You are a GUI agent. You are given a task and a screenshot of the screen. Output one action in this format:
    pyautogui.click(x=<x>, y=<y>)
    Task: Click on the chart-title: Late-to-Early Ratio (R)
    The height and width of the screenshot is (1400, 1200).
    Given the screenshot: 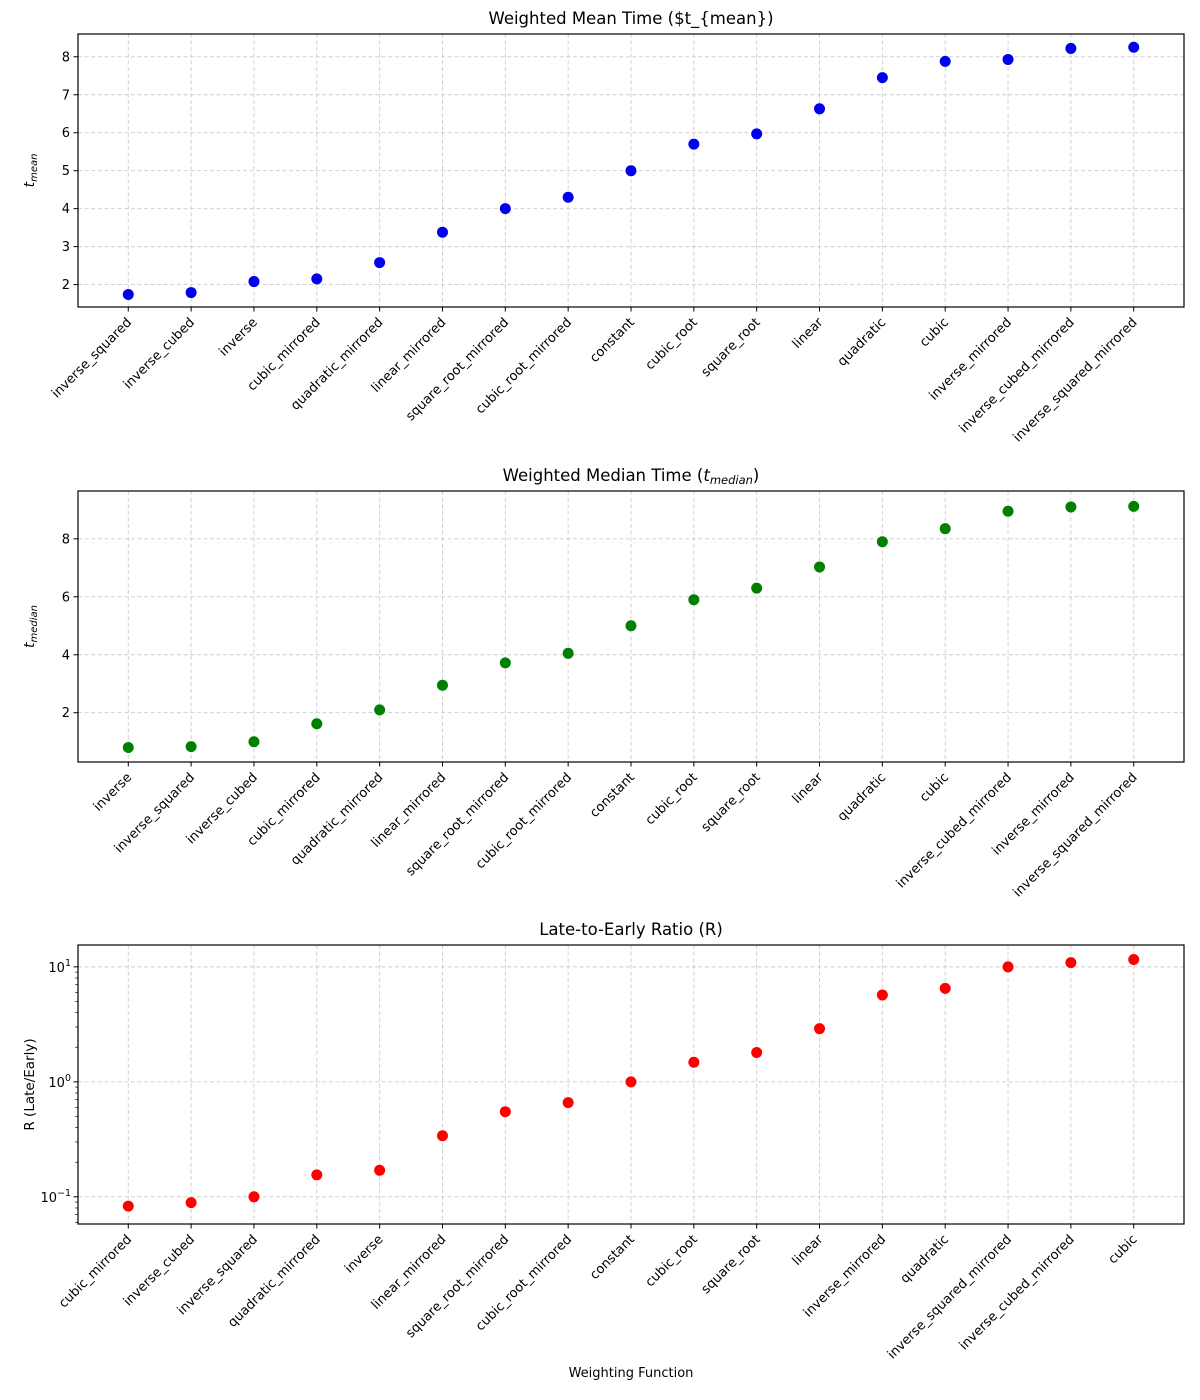 What is the action you would take?
    pyautogui.click(x=631, y=929)
    